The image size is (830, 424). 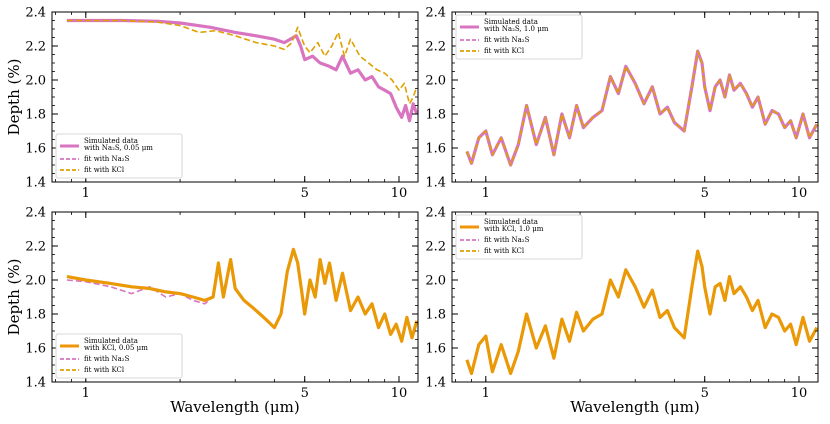 What do you see at coordinates (116, 348) in the screenshot?
I see `legend-entry: with KCl, 0.05 μm` at bounding box center [116, 348].